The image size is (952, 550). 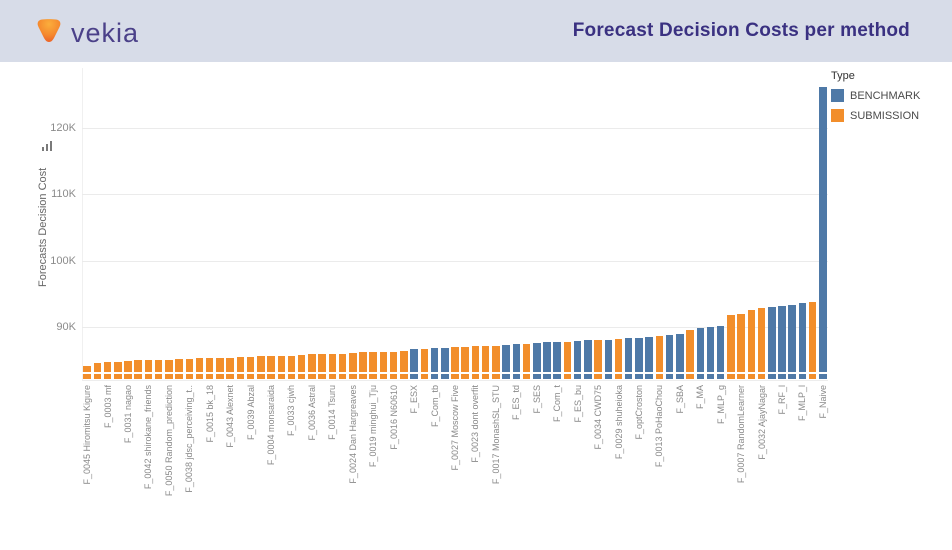 I want to click on reference-line, so click(x=455, y=373).